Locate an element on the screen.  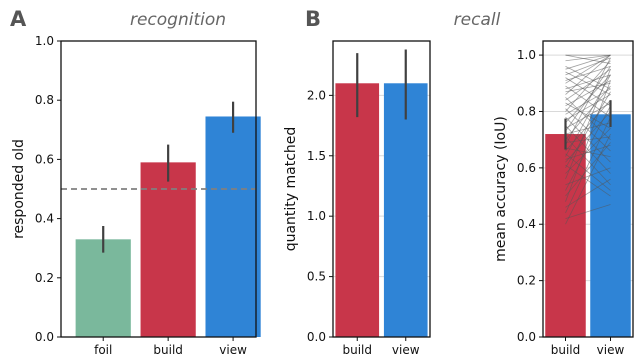
recall-xtick-label: view is located at coordinates (611, 350).